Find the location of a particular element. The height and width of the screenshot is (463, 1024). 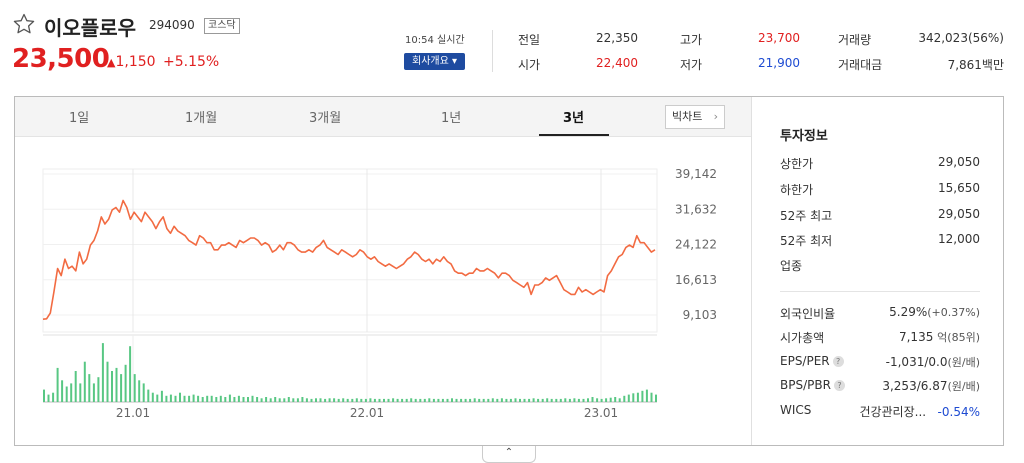

company-overview-button: 회사개요 ▾ is located at coordinates (434, 61).